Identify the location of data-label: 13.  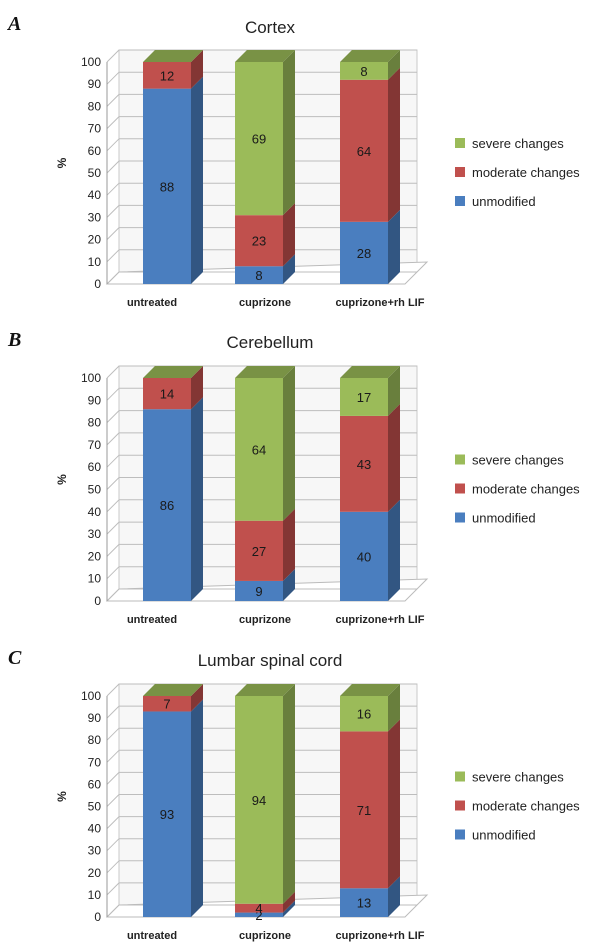
(364, 903).